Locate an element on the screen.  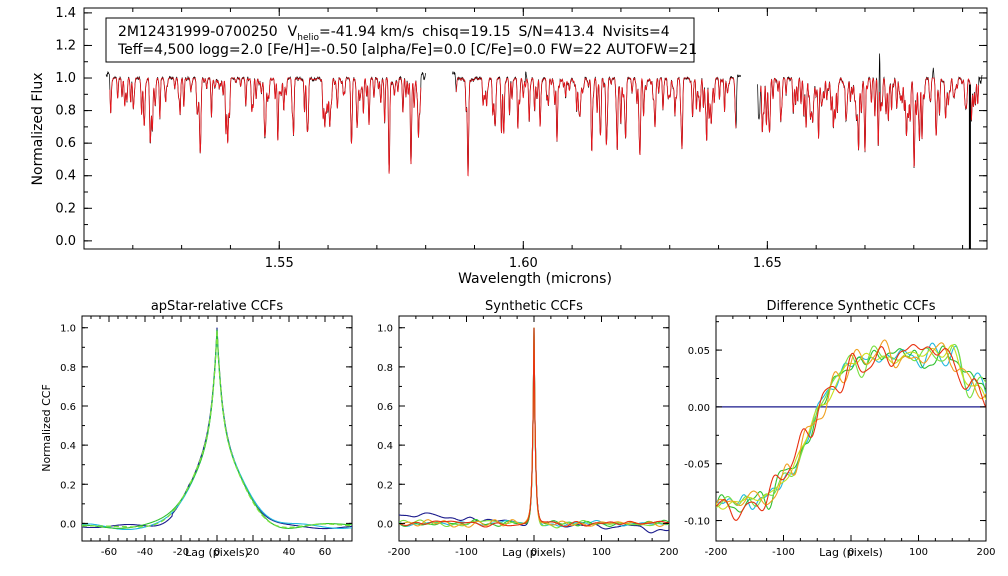
y-tick-label: 0.05 is located at coordinates (699, 351).